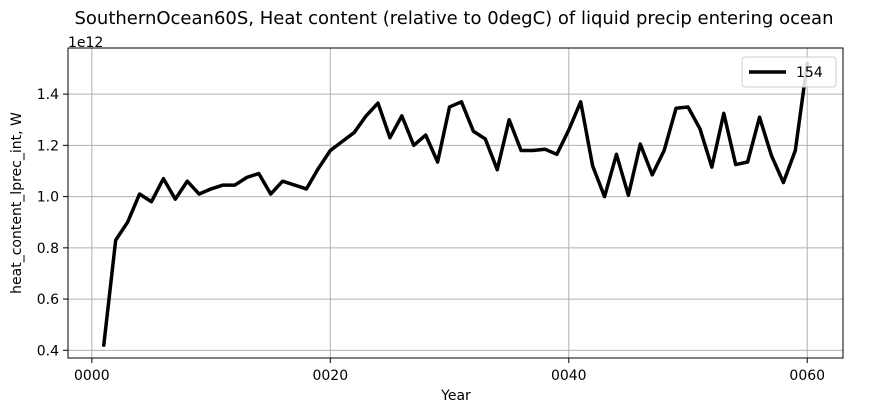  Describe the element at coordinates (48, 95) in the screenshot. I see `y-tick-label: 1.4` at that location.